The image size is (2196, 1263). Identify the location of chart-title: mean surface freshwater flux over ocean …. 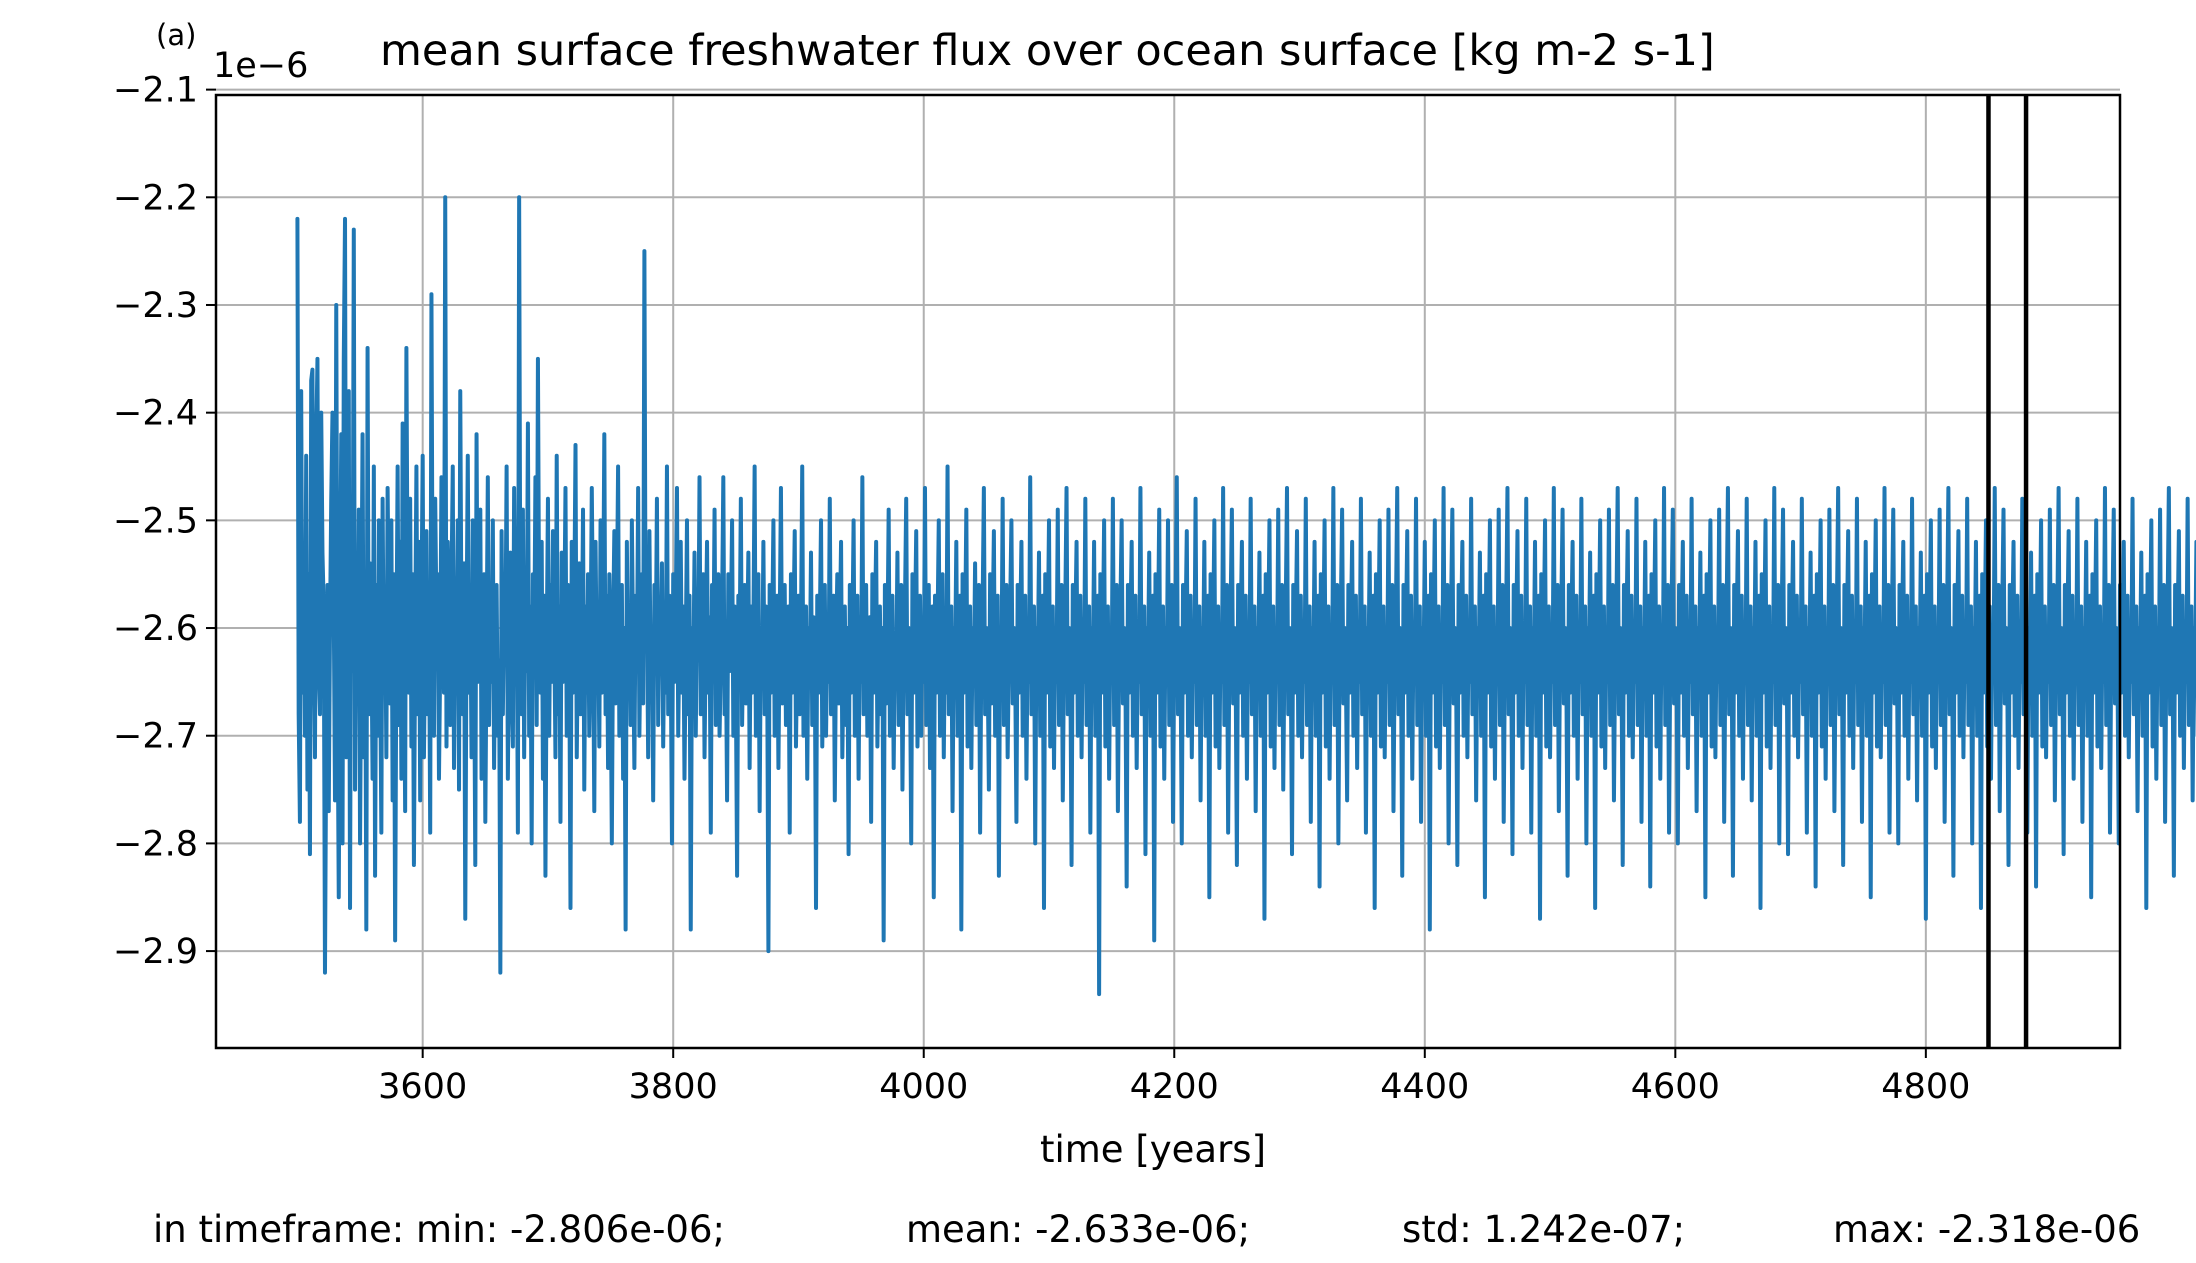
(1047, 51).